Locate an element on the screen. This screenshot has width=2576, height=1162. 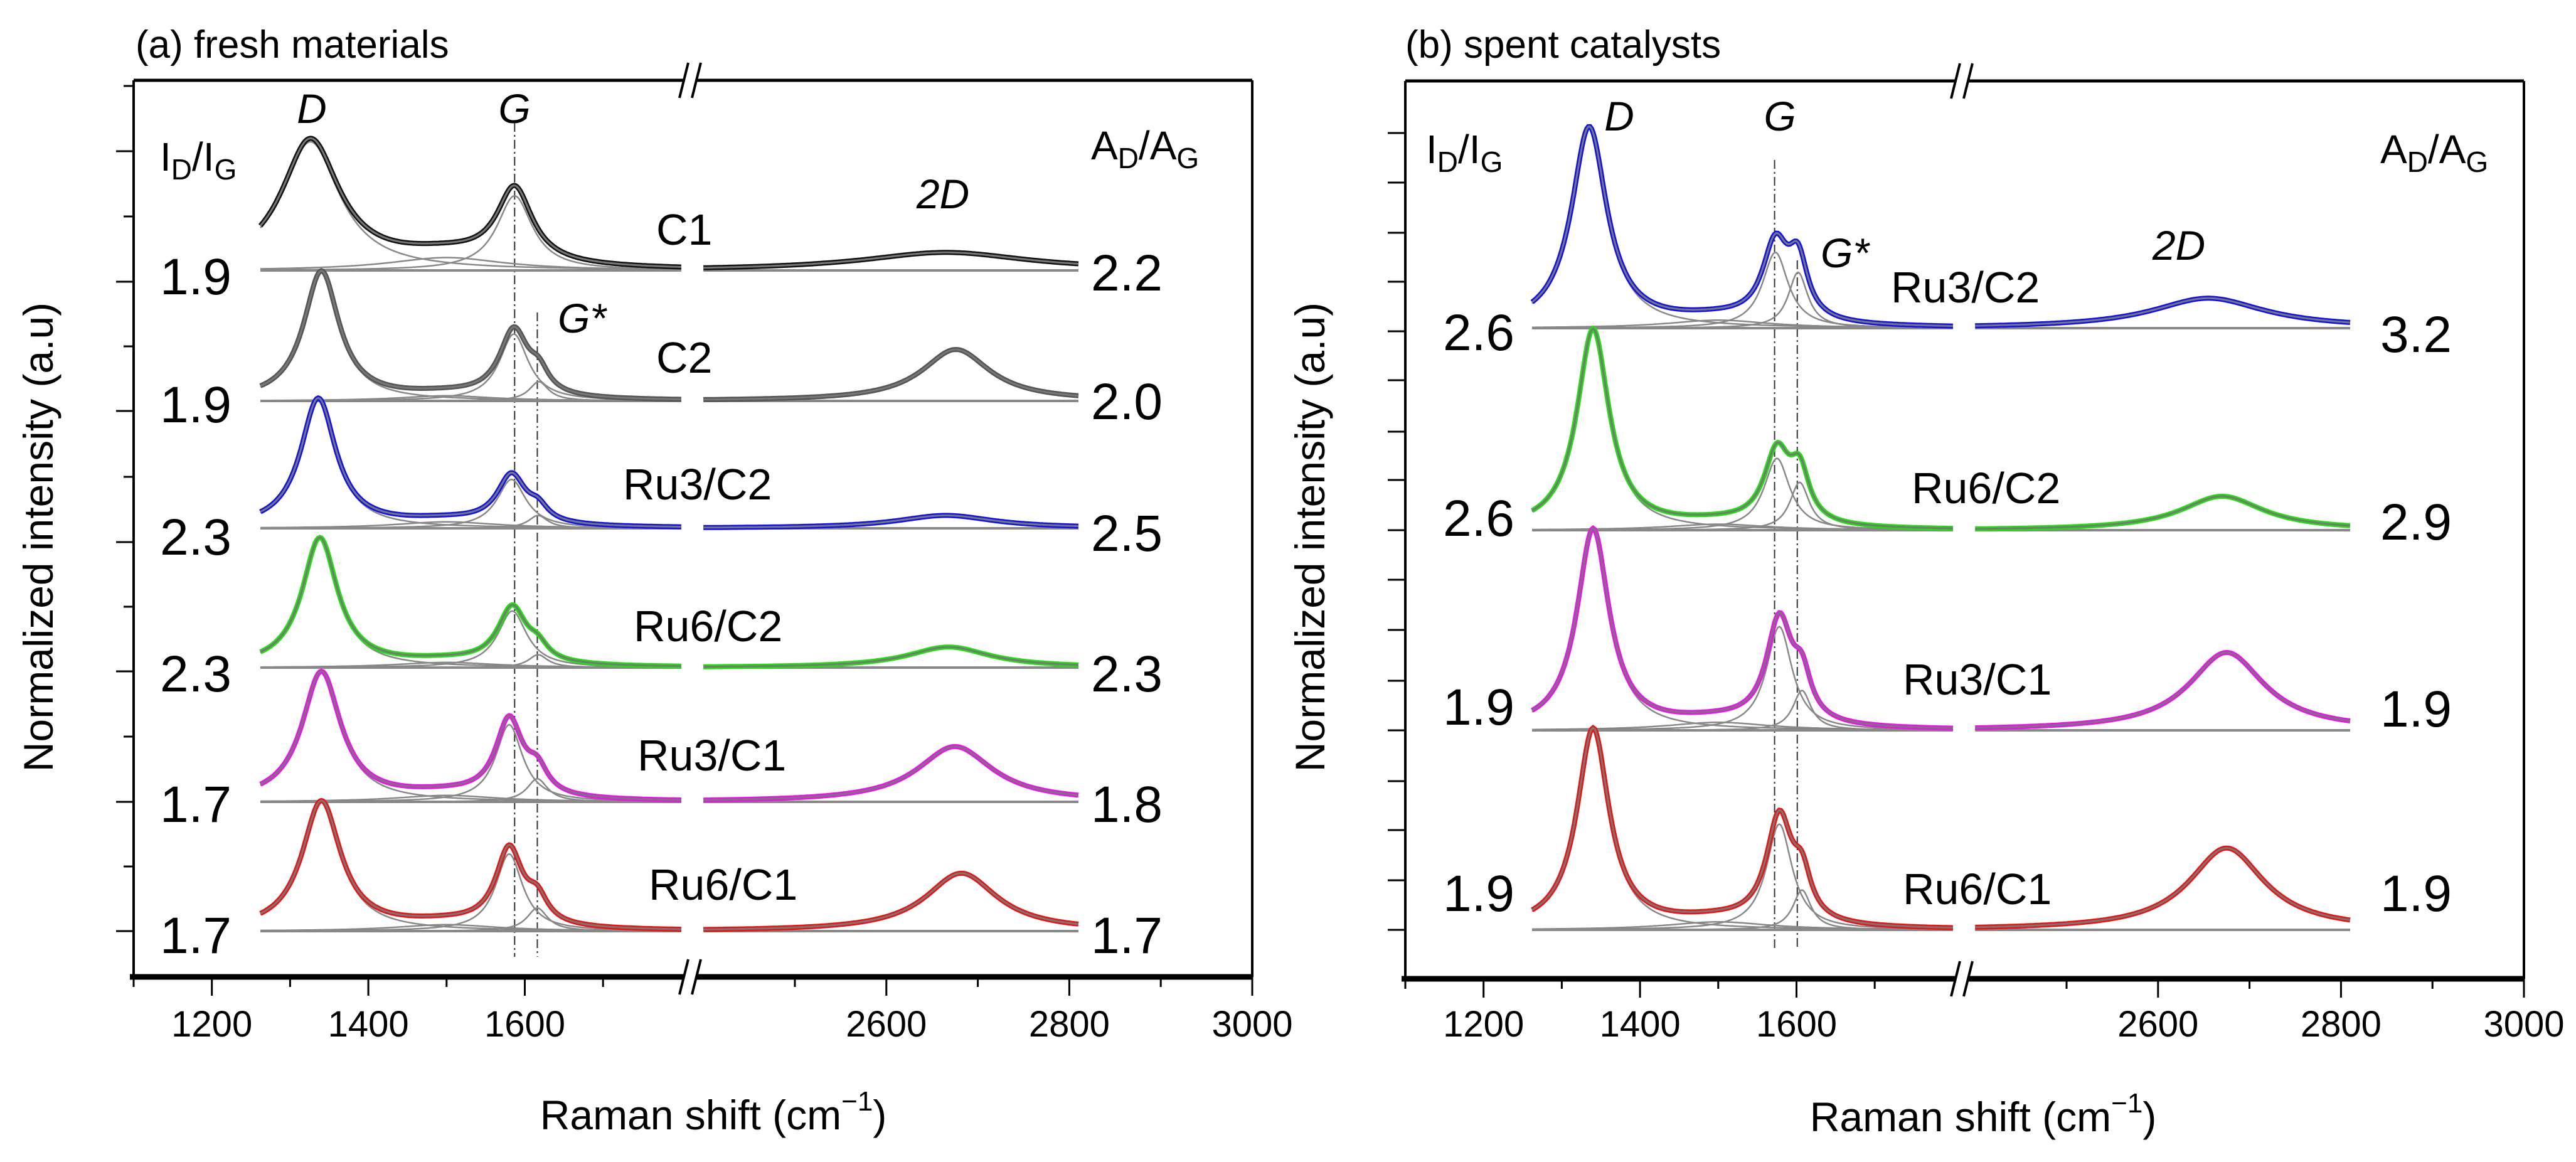
series-ru6-c1: Ru6/C1 1.7 1.7 is located at coordinates (661, 880).